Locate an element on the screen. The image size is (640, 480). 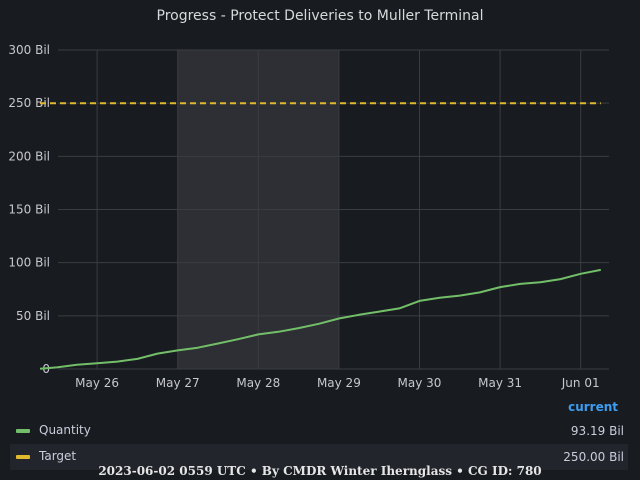
legend-value: 250.00 Bil is located at coordinates (593, 457).